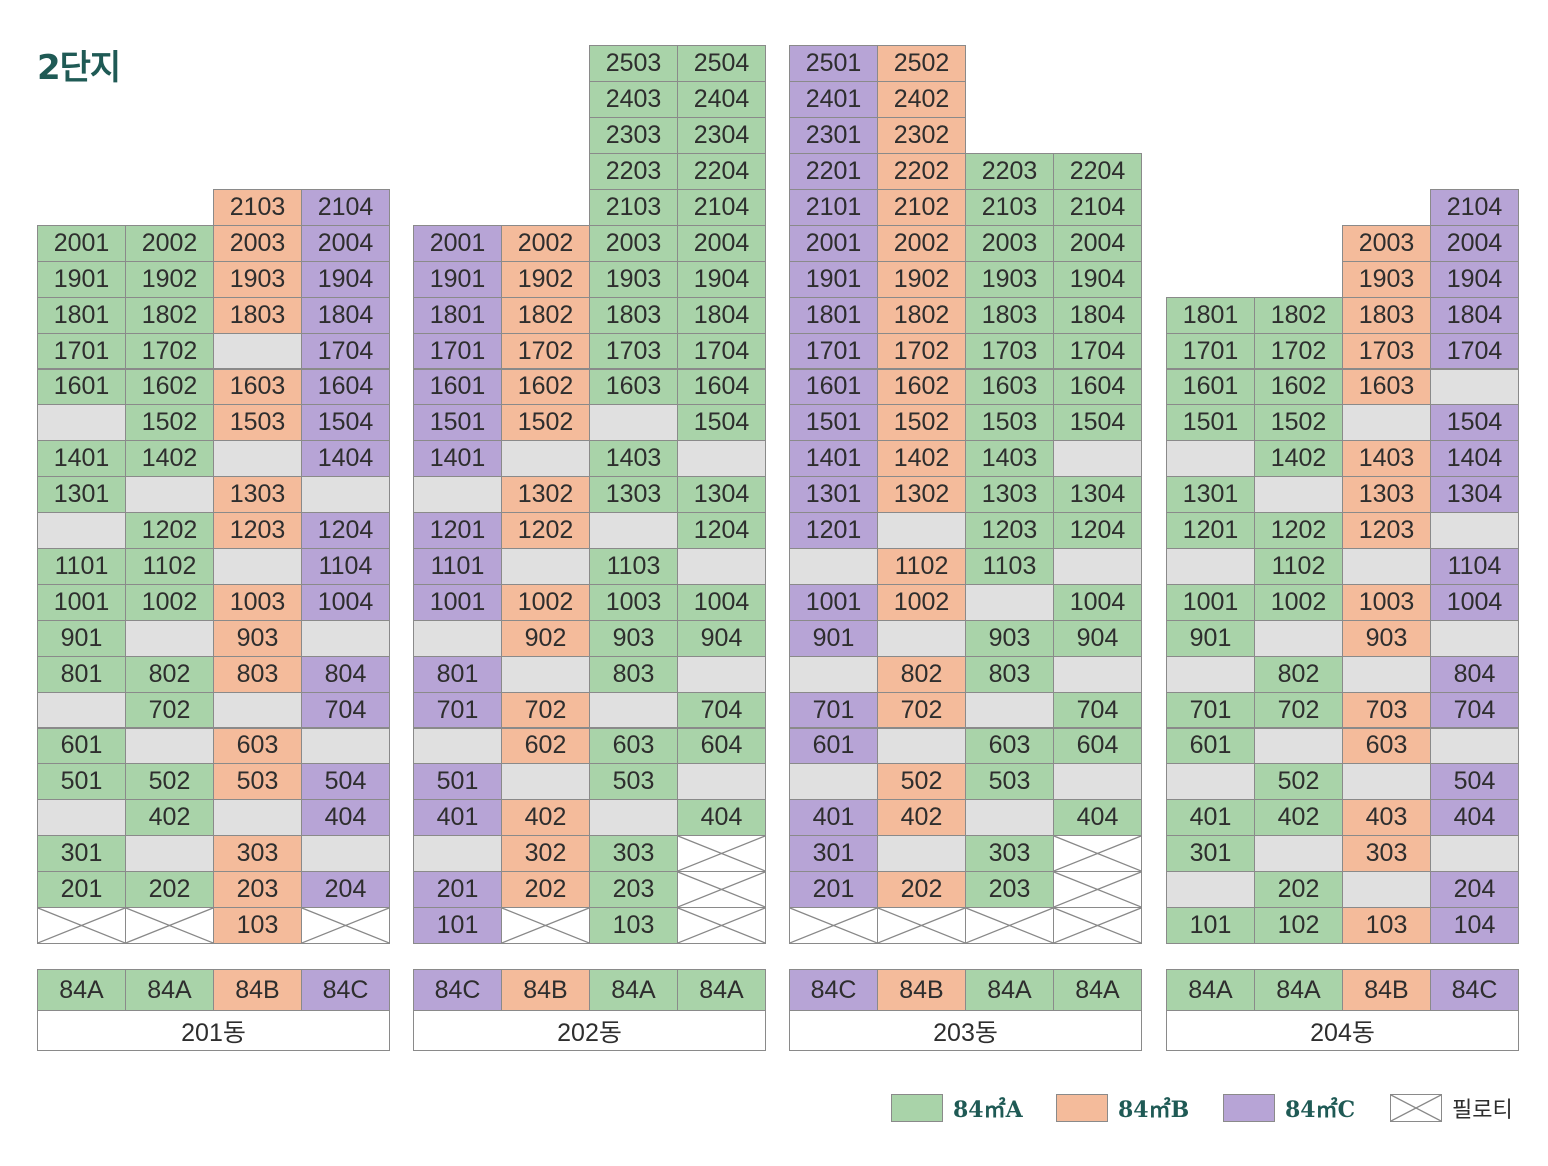  What do you see at coordinates (917, 1108) in the screenshot?
I see `legend-color-swatch` at bounding box center [917, 1108].